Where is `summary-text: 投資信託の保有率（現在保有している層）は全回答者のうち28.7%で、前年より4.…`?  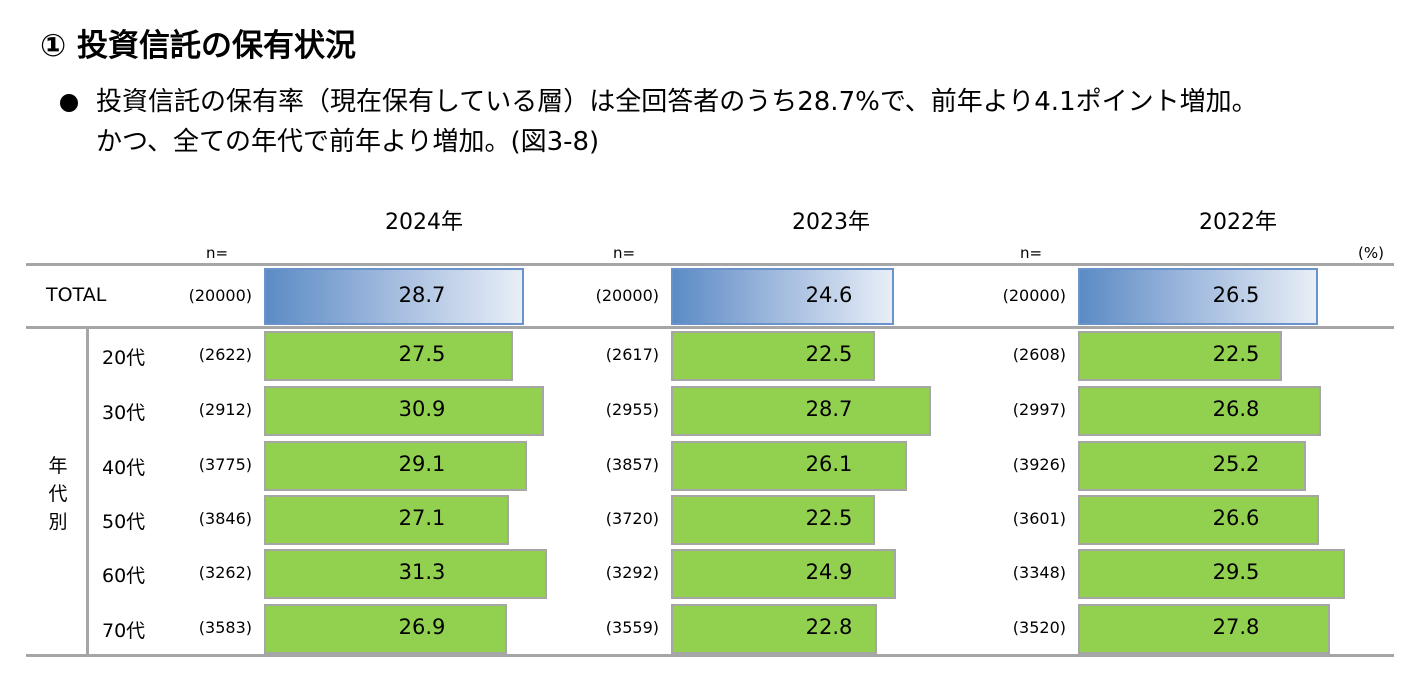
summary-text: 投資信託の保有率（現在保有している層）は全回答者のうち28.7%で、前年より4.… is located at coordinates (754, 122).